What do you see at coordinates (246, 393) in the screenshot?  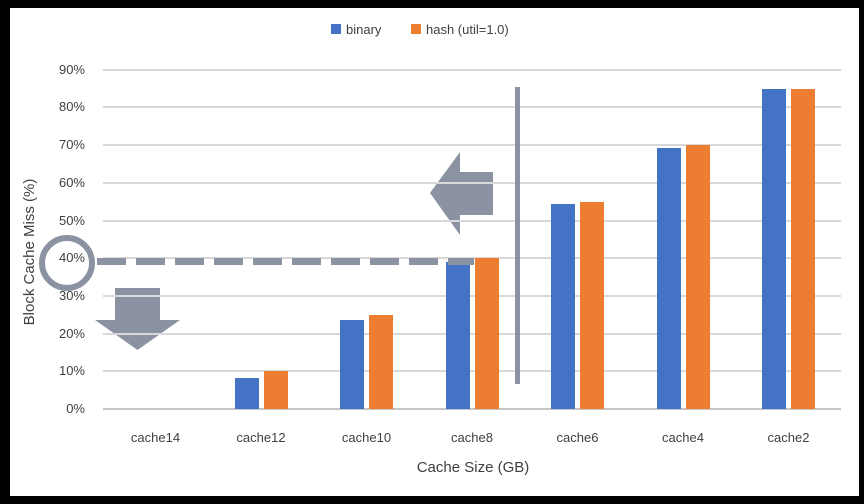 I see `bar-binary-cache12` at bounding box center [246, 393].